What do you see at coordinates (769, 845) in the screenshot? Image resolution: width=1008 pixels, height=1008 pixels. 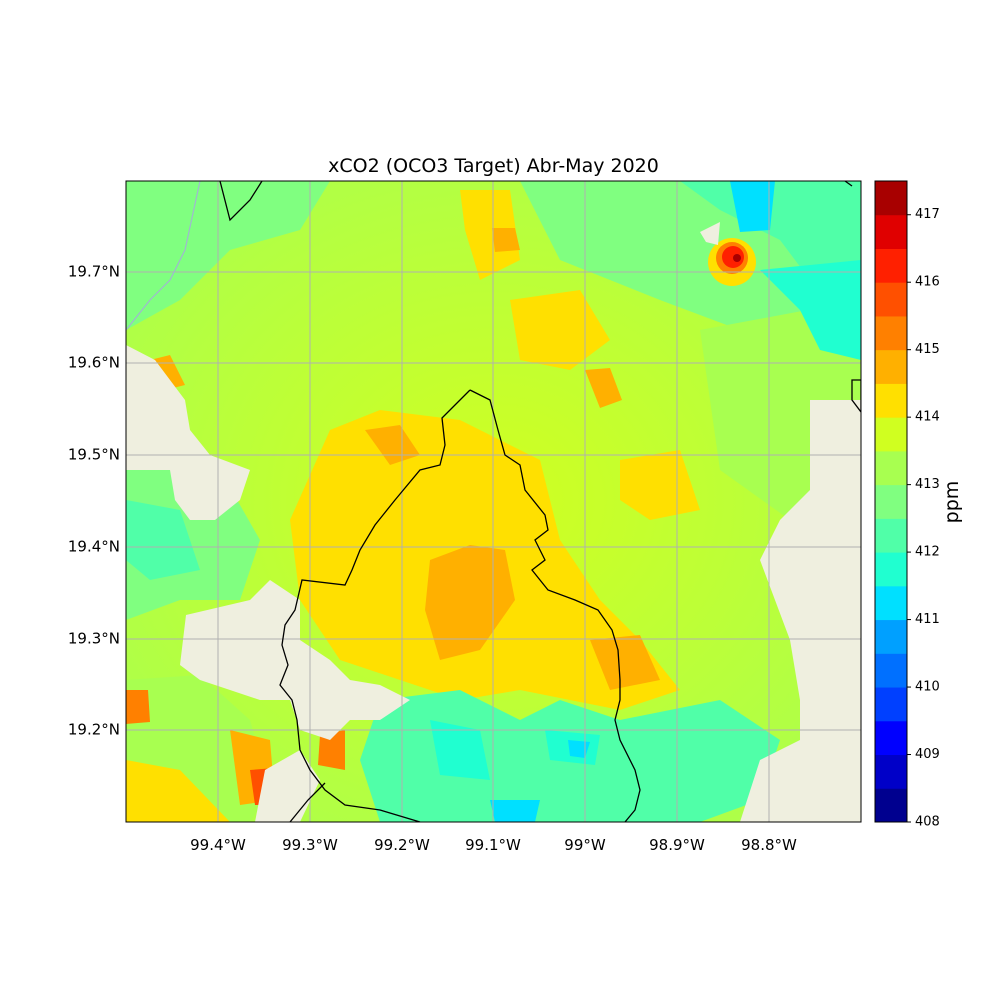 I see `x-tick-label: 98.8°W` at bounding box center [769, 845].